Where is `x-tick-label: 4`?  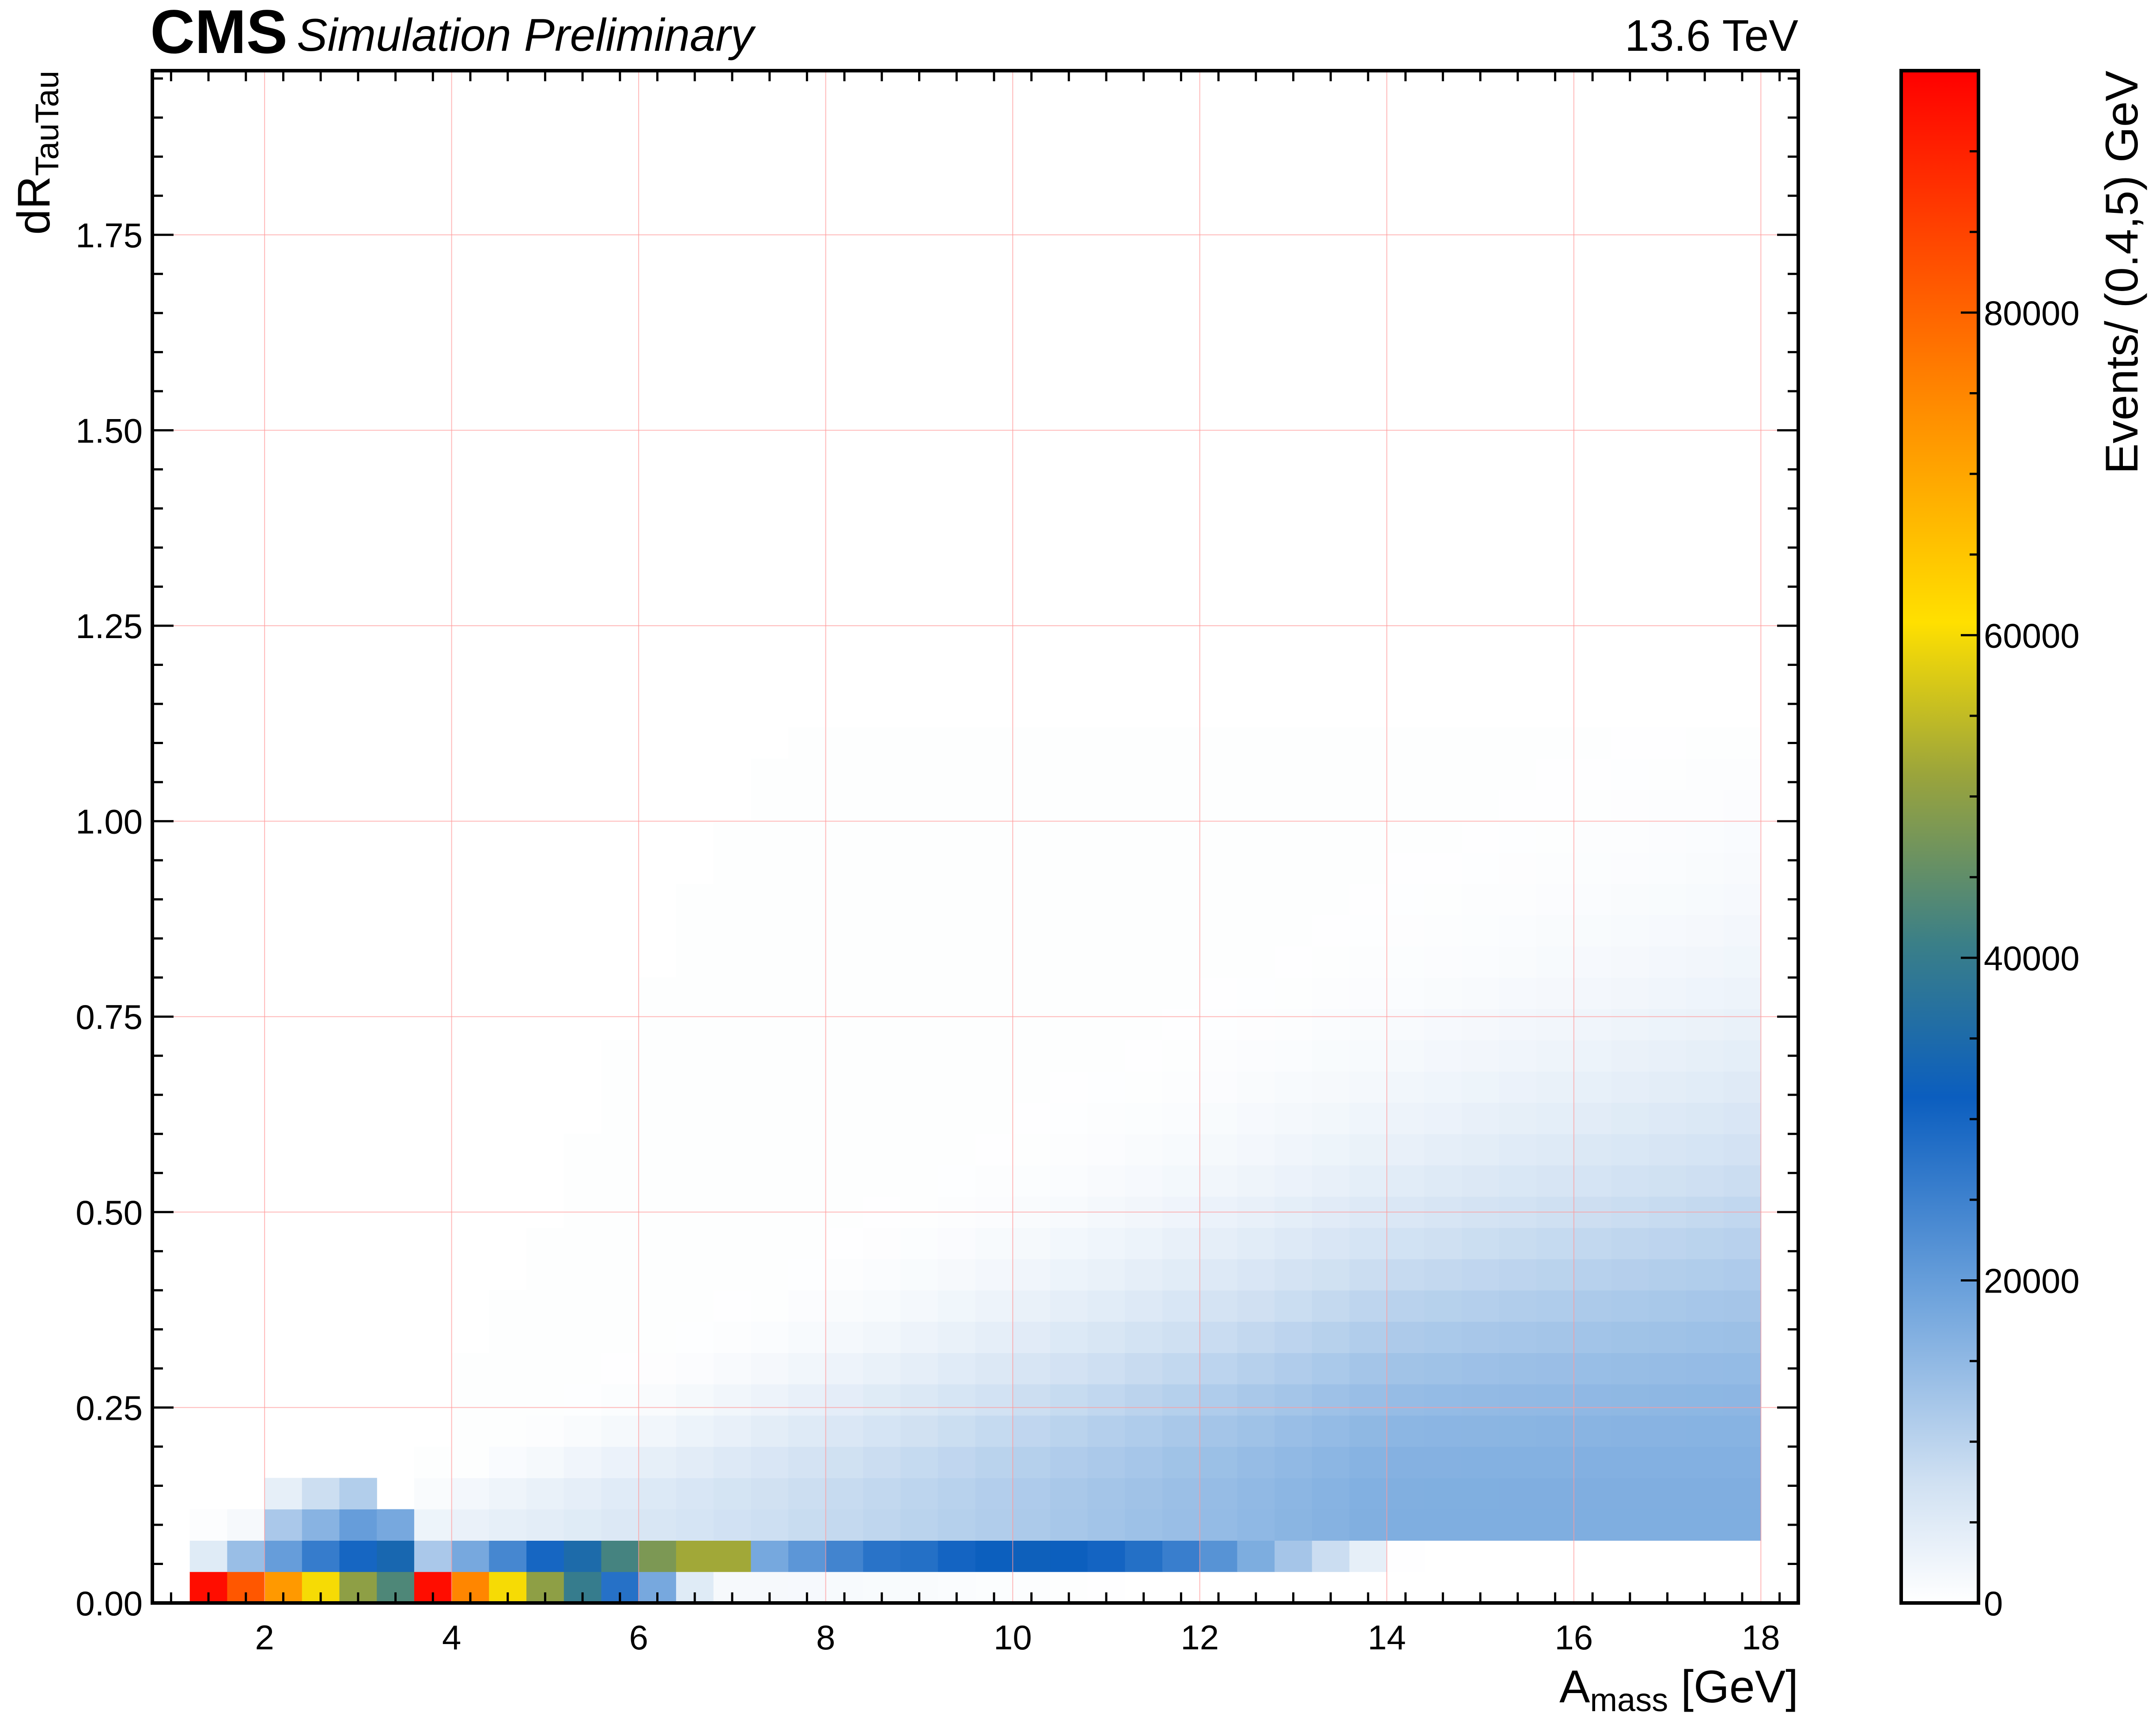 x-tick-label: 4 is located at coordinates (452, 1637).